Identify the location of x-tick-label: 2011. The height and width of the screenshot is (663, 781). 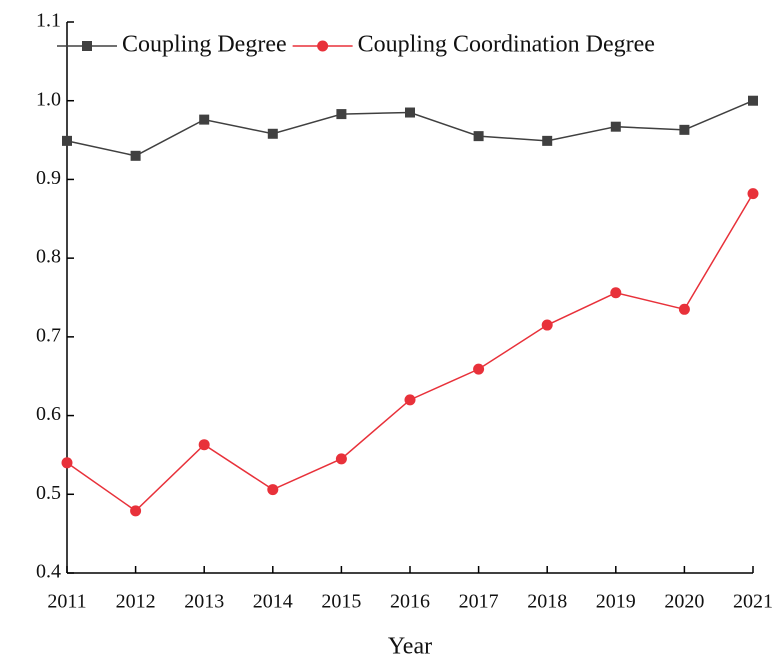
(66, 602).